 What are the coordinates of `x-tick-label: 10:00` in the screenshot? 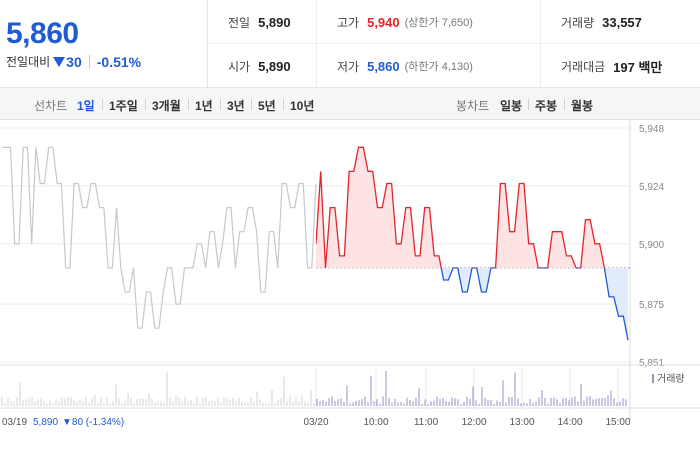 It's located at (375, 422).